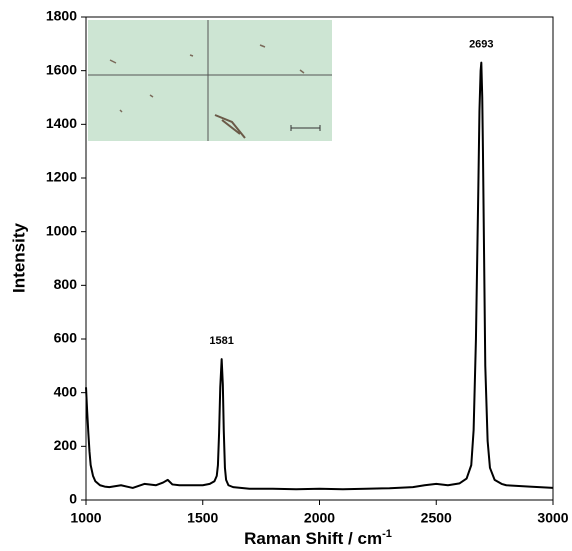  I want to click on x-tick-label: 2000, so click(319, 518).